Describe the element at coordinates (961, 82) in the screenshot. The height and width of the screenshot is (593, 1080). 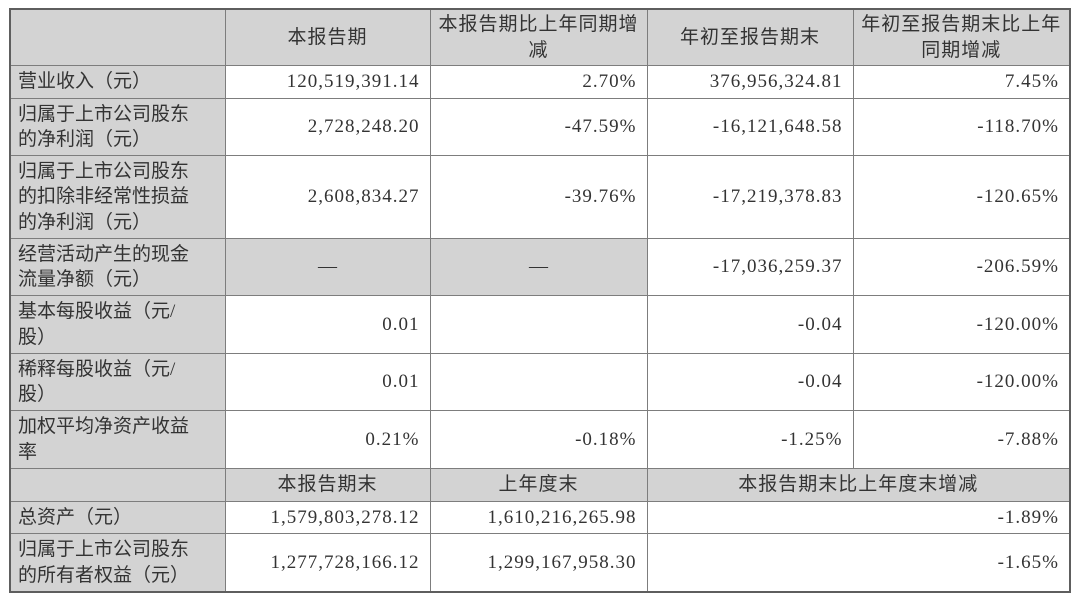
I see `yoy-change-value: 7.45%` at that location.